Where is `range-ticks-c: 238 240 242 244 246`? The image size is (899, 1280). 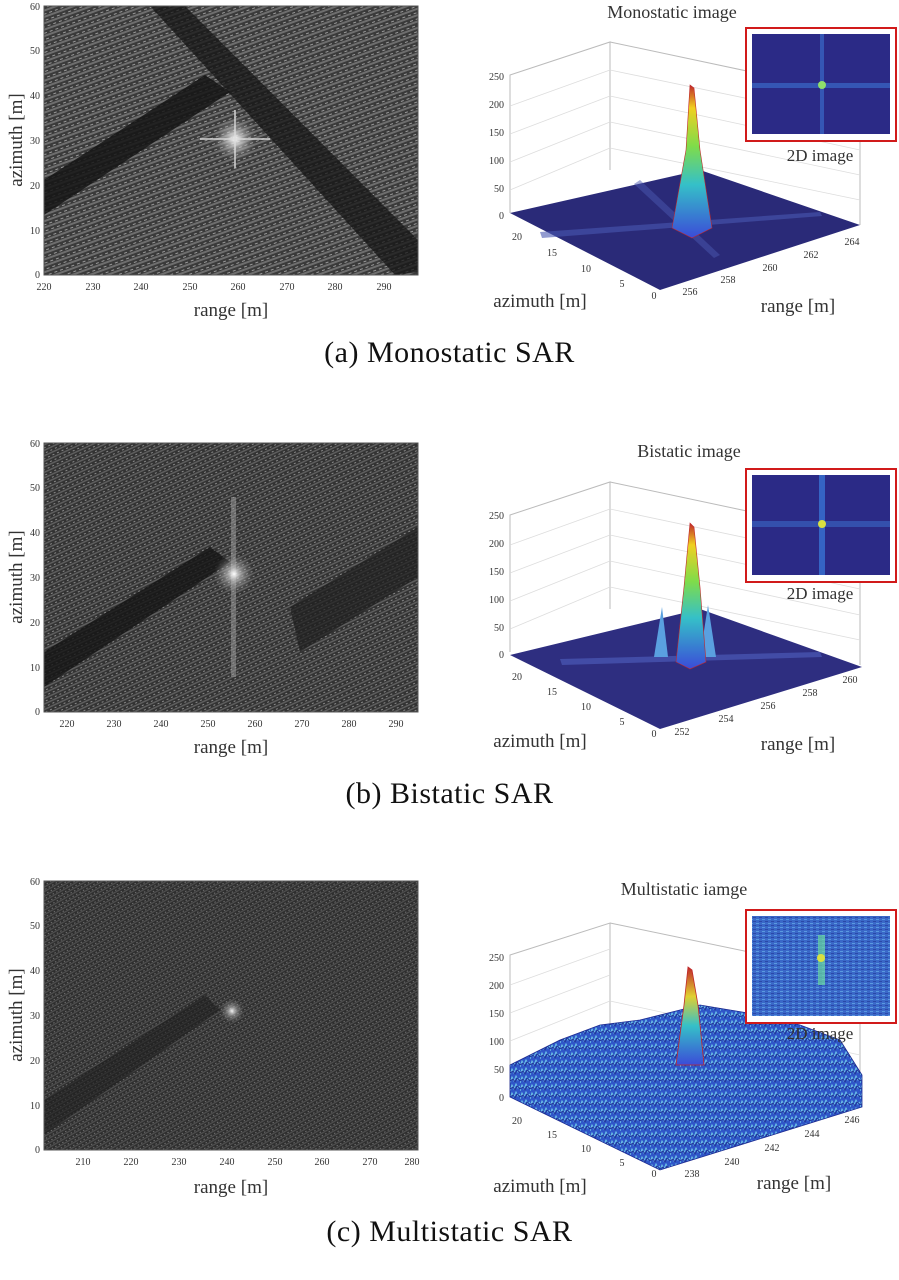 range-ticks-c: 238 240 242 244 246 is located at coordinates (772, 1147).